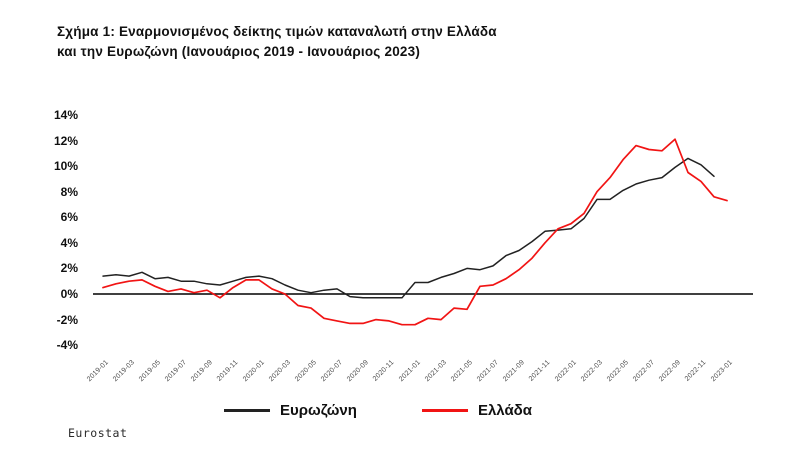 The height and width of the screenshot is (453, 811). I want to click on greece-line-swatch, so click(444, 410).